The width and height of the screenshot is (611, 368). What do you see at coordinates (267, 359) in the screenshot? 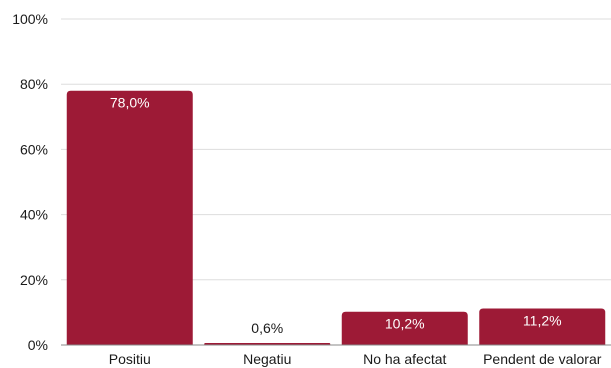
I see `x-tick-label: Negatiu` at bounding box center [267, 359].